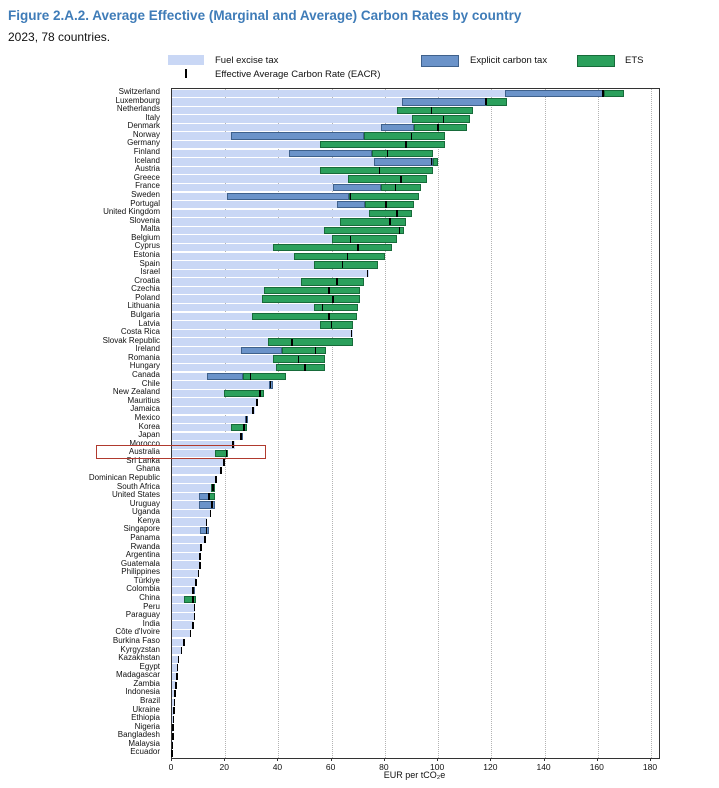  What do you see at coordinates (147, 169) in the screenshot?
I see `country-label: Austria` at bounding box center [147, 169].